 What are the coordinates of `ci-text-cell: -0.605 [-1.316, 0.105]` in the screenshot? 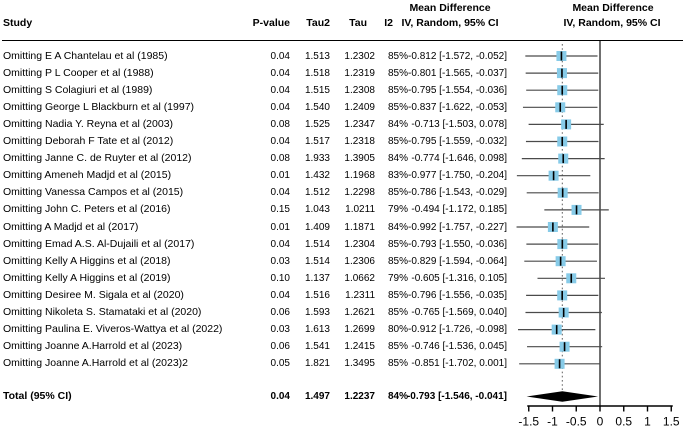 It's located at (459, 278).